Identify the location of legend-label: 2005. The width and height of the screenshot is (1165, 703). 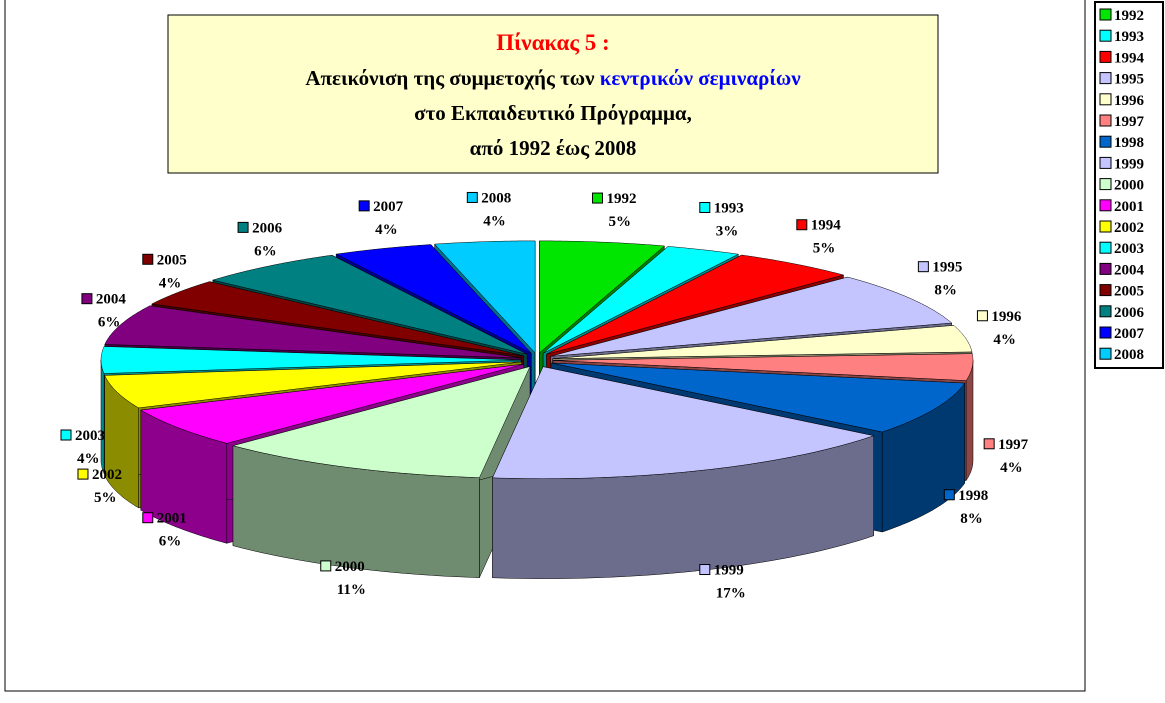
(1129, 292).